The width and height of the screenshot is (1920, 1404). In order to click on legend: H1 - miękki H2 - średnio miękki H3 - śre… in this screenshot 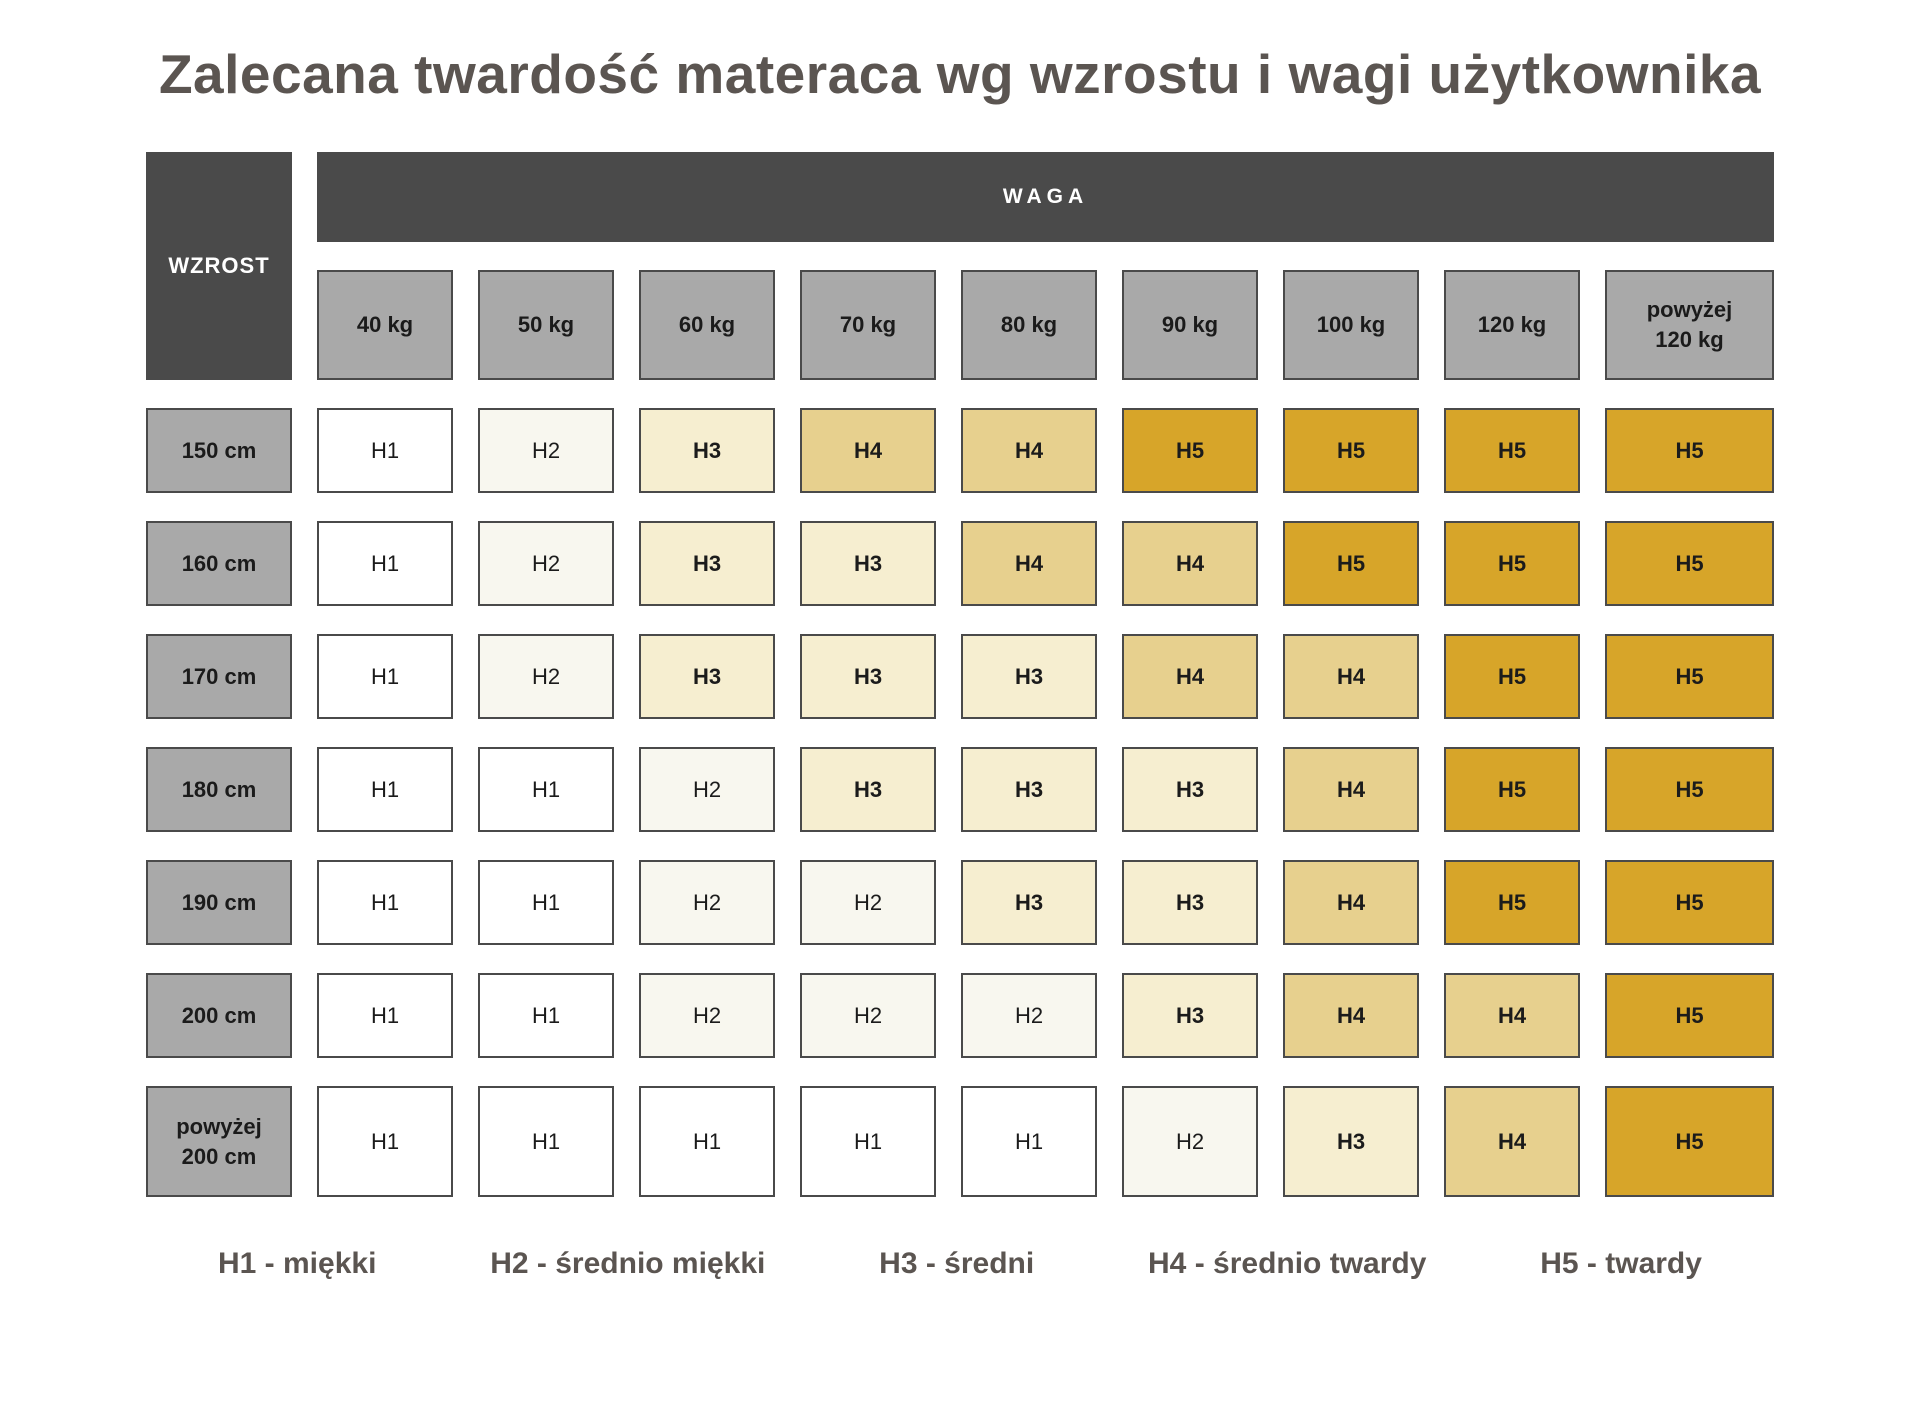, I will do `click(960, 1264)`.